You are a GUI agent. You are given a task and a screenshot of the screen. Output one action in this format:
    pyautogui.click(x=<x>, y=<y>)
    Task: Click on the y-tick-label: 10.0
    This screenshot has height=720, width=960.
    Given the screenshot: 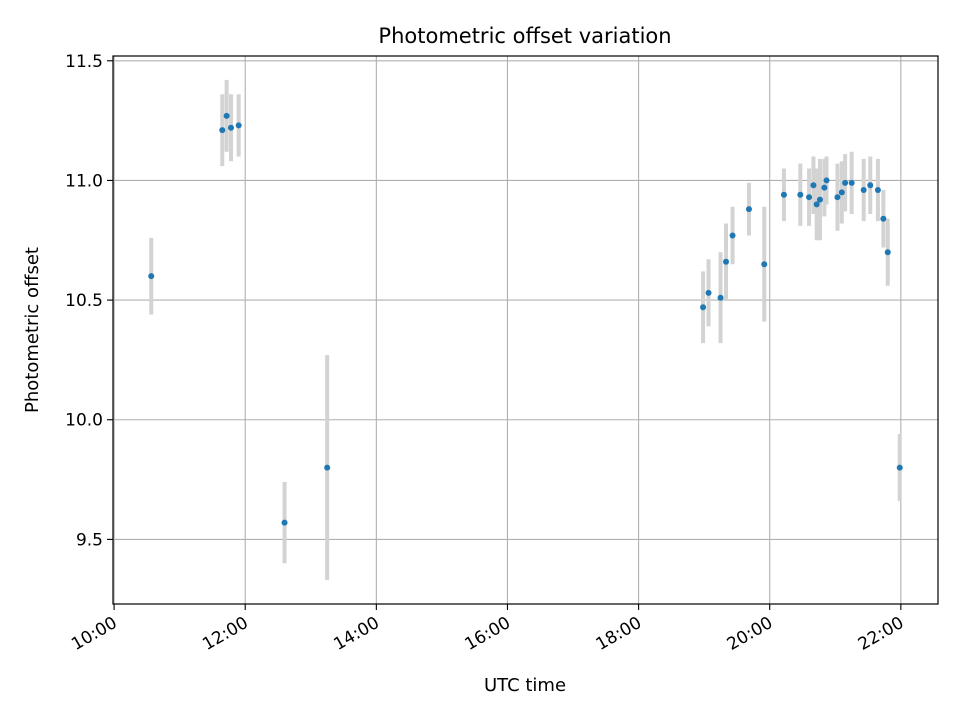 What is the action you would take?
    pyautogui.click(x=84, y=421)
    